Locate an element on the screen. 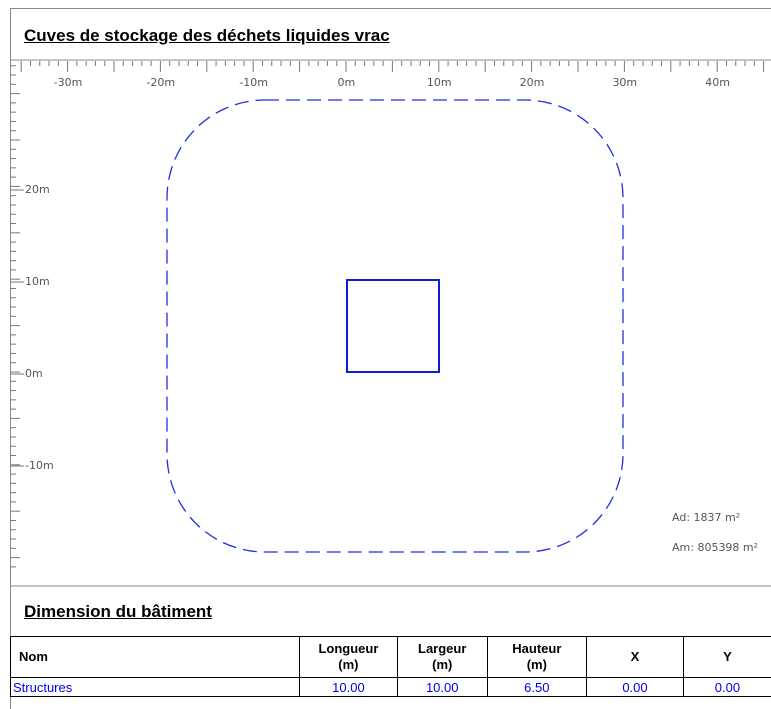  x-label: 20m is located at coordinates (532, 82).